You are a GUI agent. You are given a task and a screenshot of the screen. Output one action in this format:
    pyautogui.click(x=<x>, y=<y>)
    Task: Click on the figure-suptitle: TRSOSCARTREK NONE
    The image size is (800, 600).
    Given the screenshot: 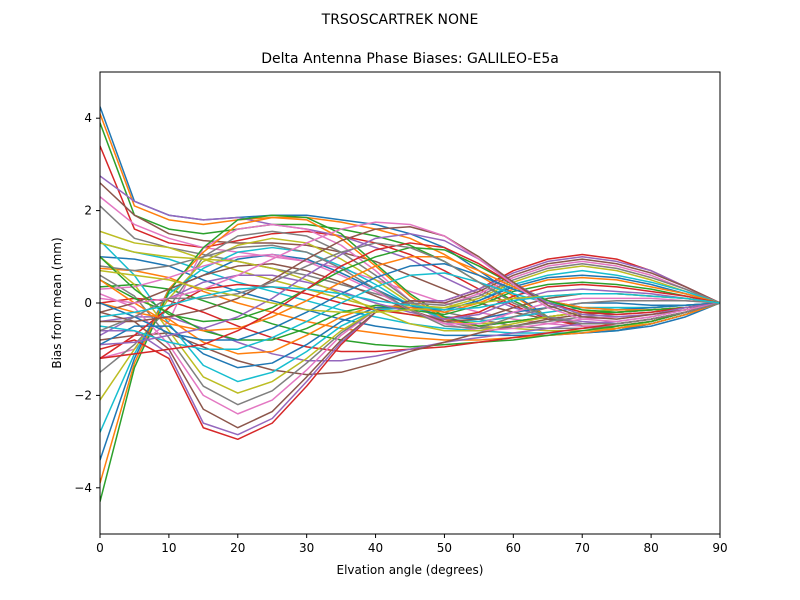 What is the action you would take?
    pyautogui.click(x=400, y=20)
    